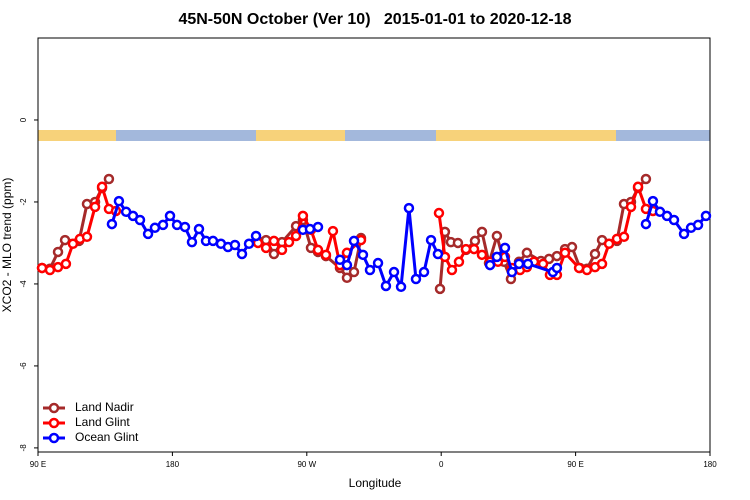 The image size is (750, 500). What do you see at coordinates (23, 366) in the screenshot?
I see `y-tick-label: -6` at bounding box center [23, 366].